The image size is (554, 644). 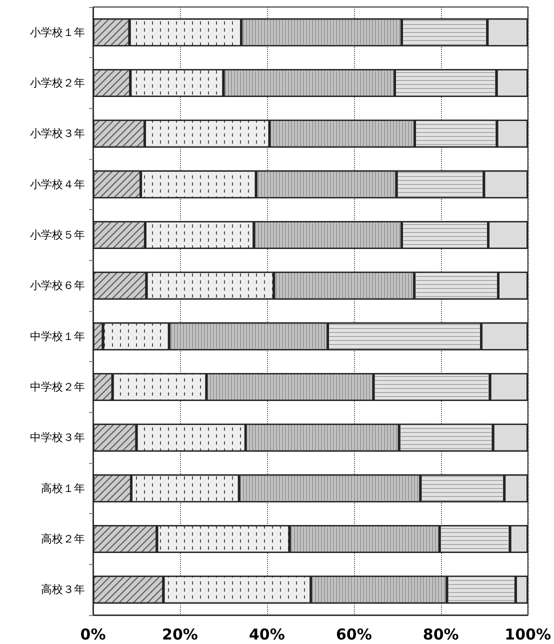 I want to click on y-tick-label: 小学校６年, so click(x=57, y=285).